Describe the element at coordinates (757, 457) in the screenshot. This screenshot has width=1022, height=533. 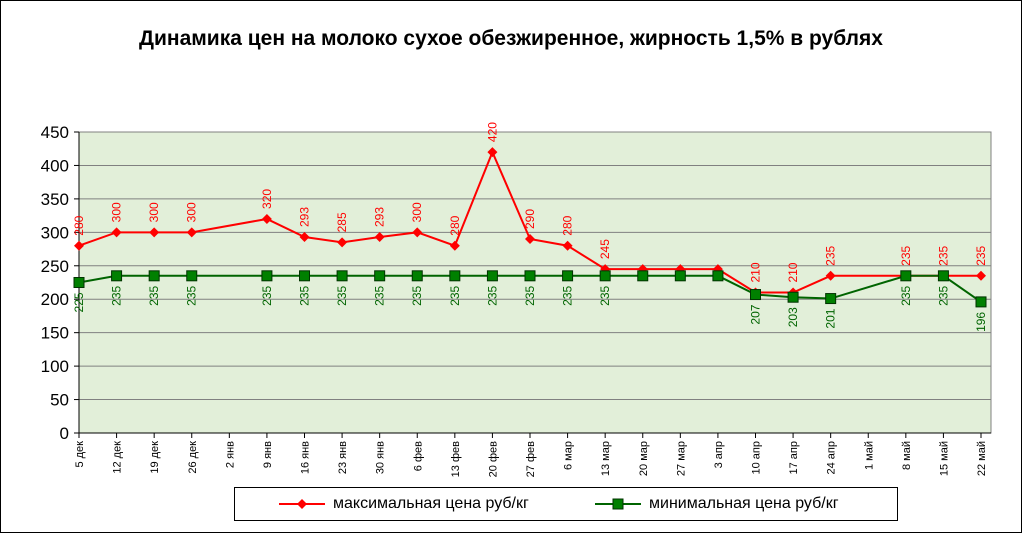
I see `x-tick-label: 10 апр` at that location.